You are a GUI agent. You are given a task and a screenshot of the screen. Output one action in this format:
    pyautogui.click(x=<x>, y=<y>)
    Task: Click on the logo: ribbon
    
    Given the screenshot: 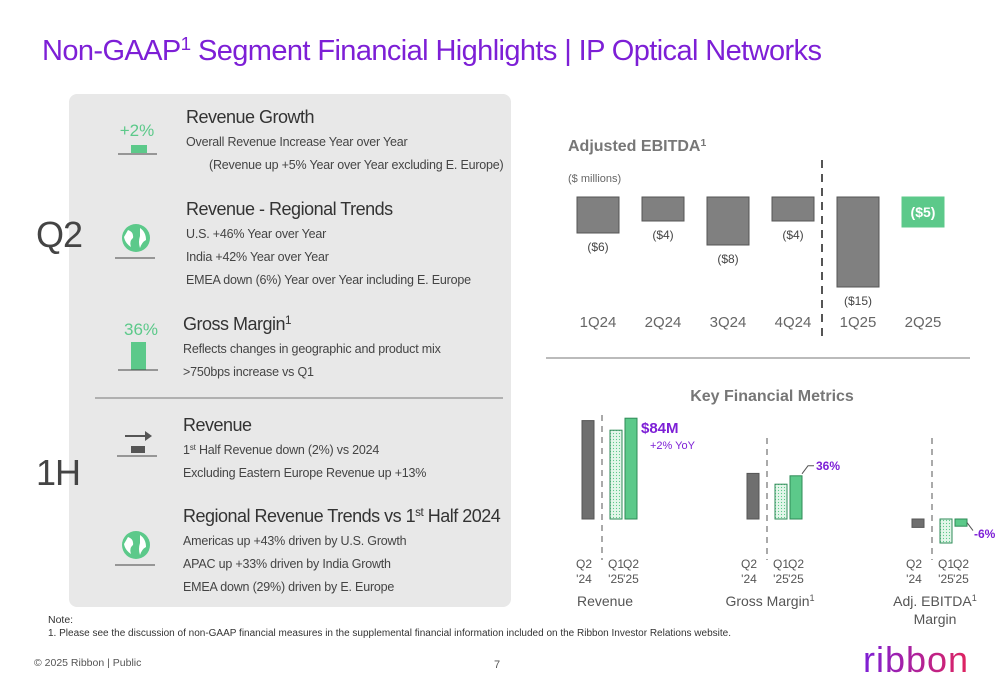 What is the action you would take?
    pyautogui.click(x=916, y=659)
    